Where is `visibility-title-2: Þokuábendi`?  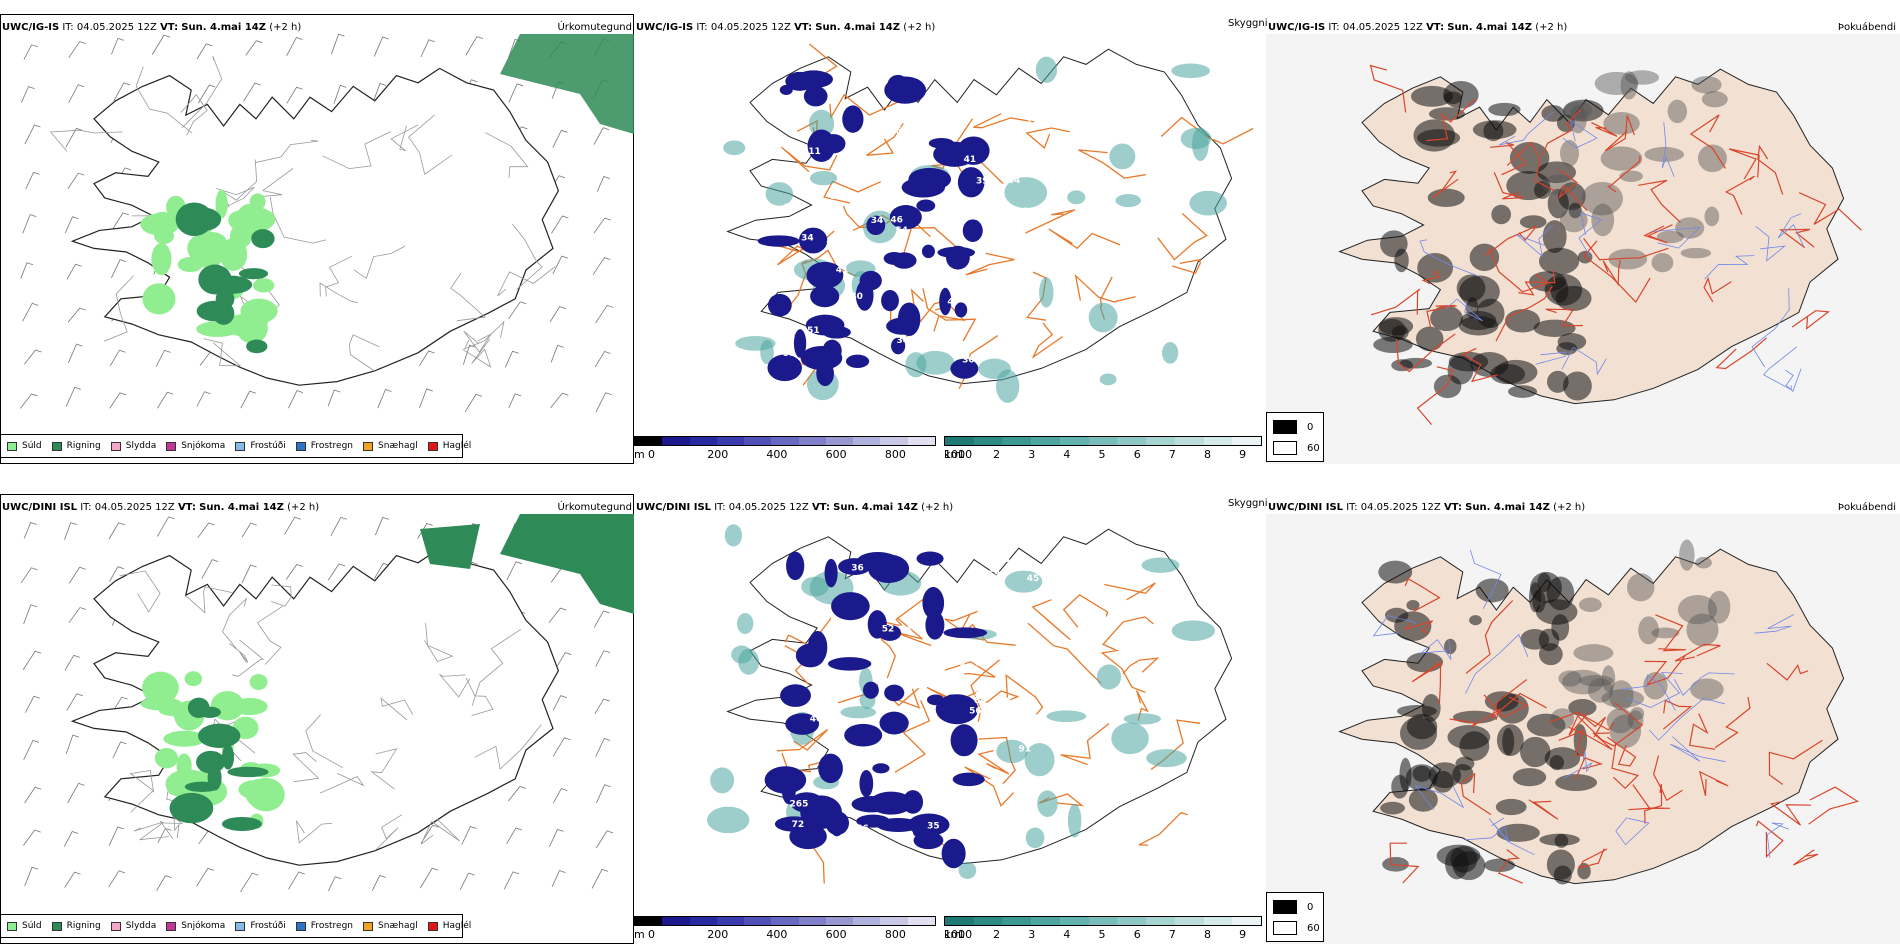 visibility-title-2: Þokuábendi is located at coordinates (1866, 507).